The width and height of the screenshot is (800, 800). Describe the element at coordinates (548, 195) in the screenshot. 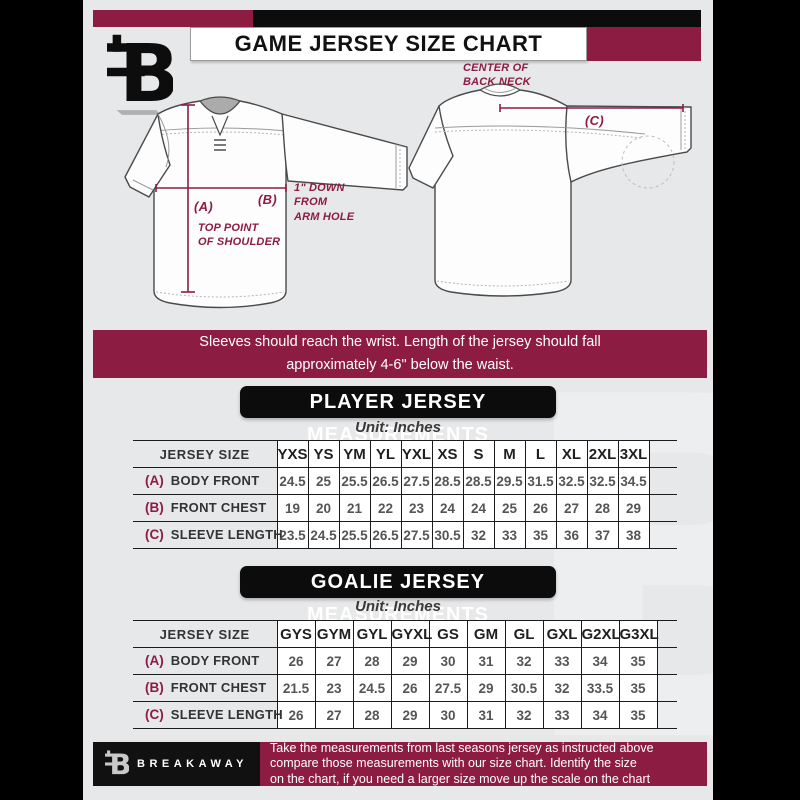

I see `back-jersey-diagram: (C) CENTER OF BACK NECK` at that location.